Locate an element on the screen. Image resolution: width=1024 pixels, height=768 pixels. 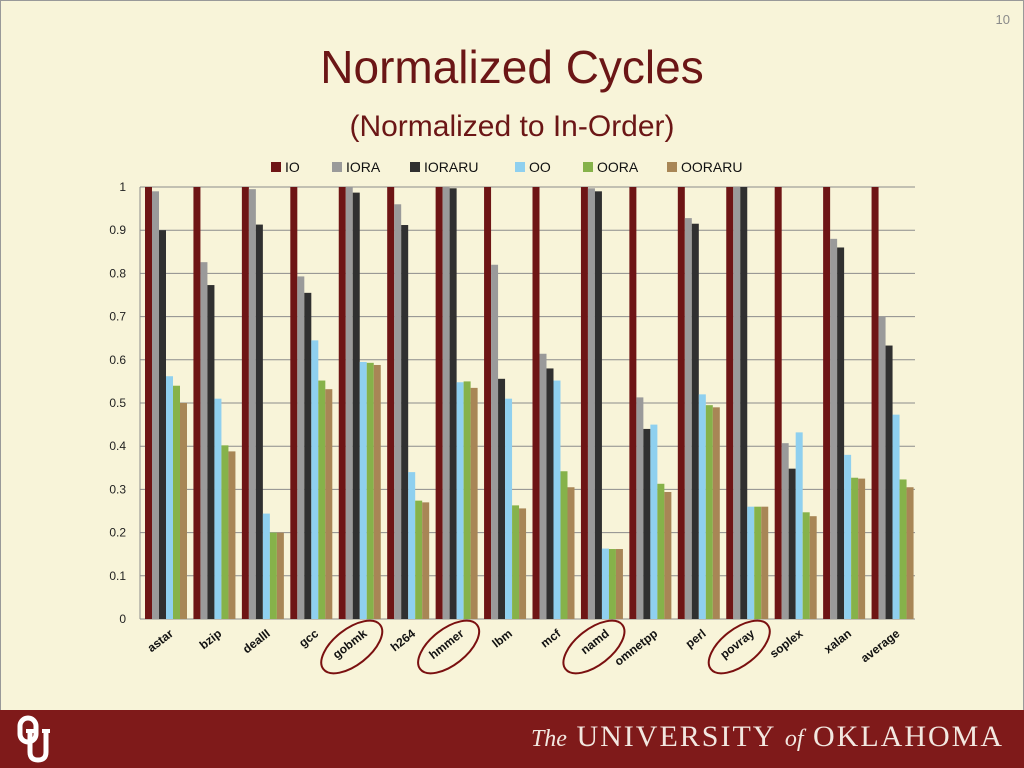
y-tick-label: 1 is located at coordinates (122, 187).